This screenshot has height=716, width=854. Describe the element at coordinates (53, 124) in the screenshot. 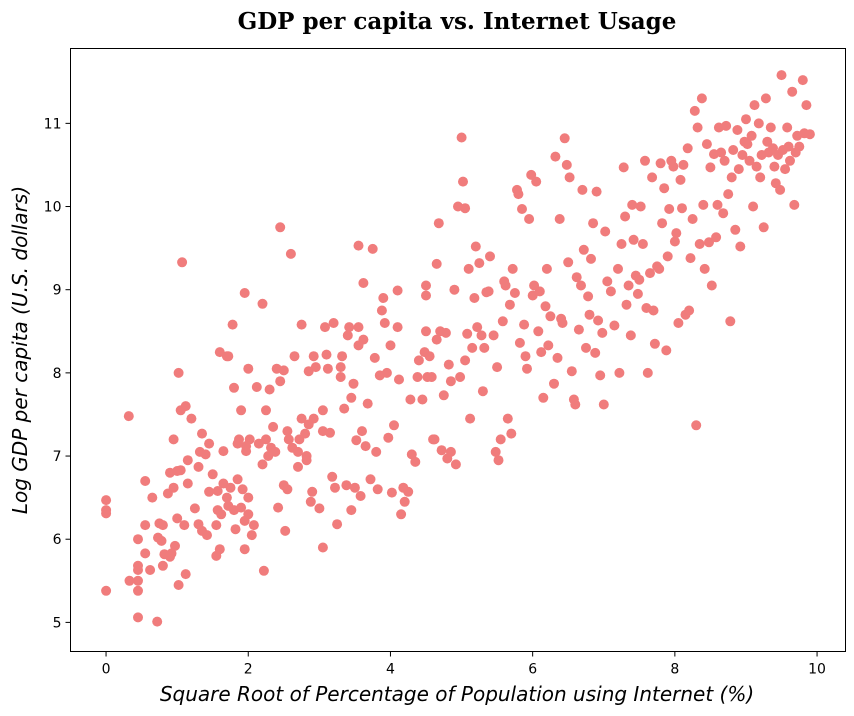

I see `y-tick-label: 11` at that location.